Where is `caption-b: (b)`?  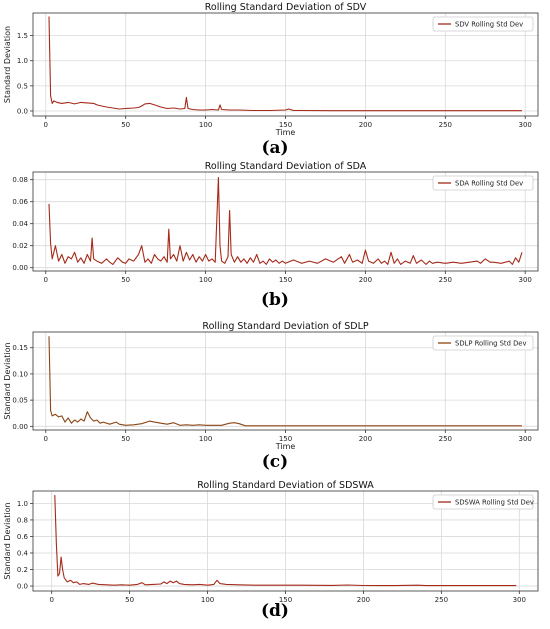
caption-b: (b) is located at coordinates (275, 300).